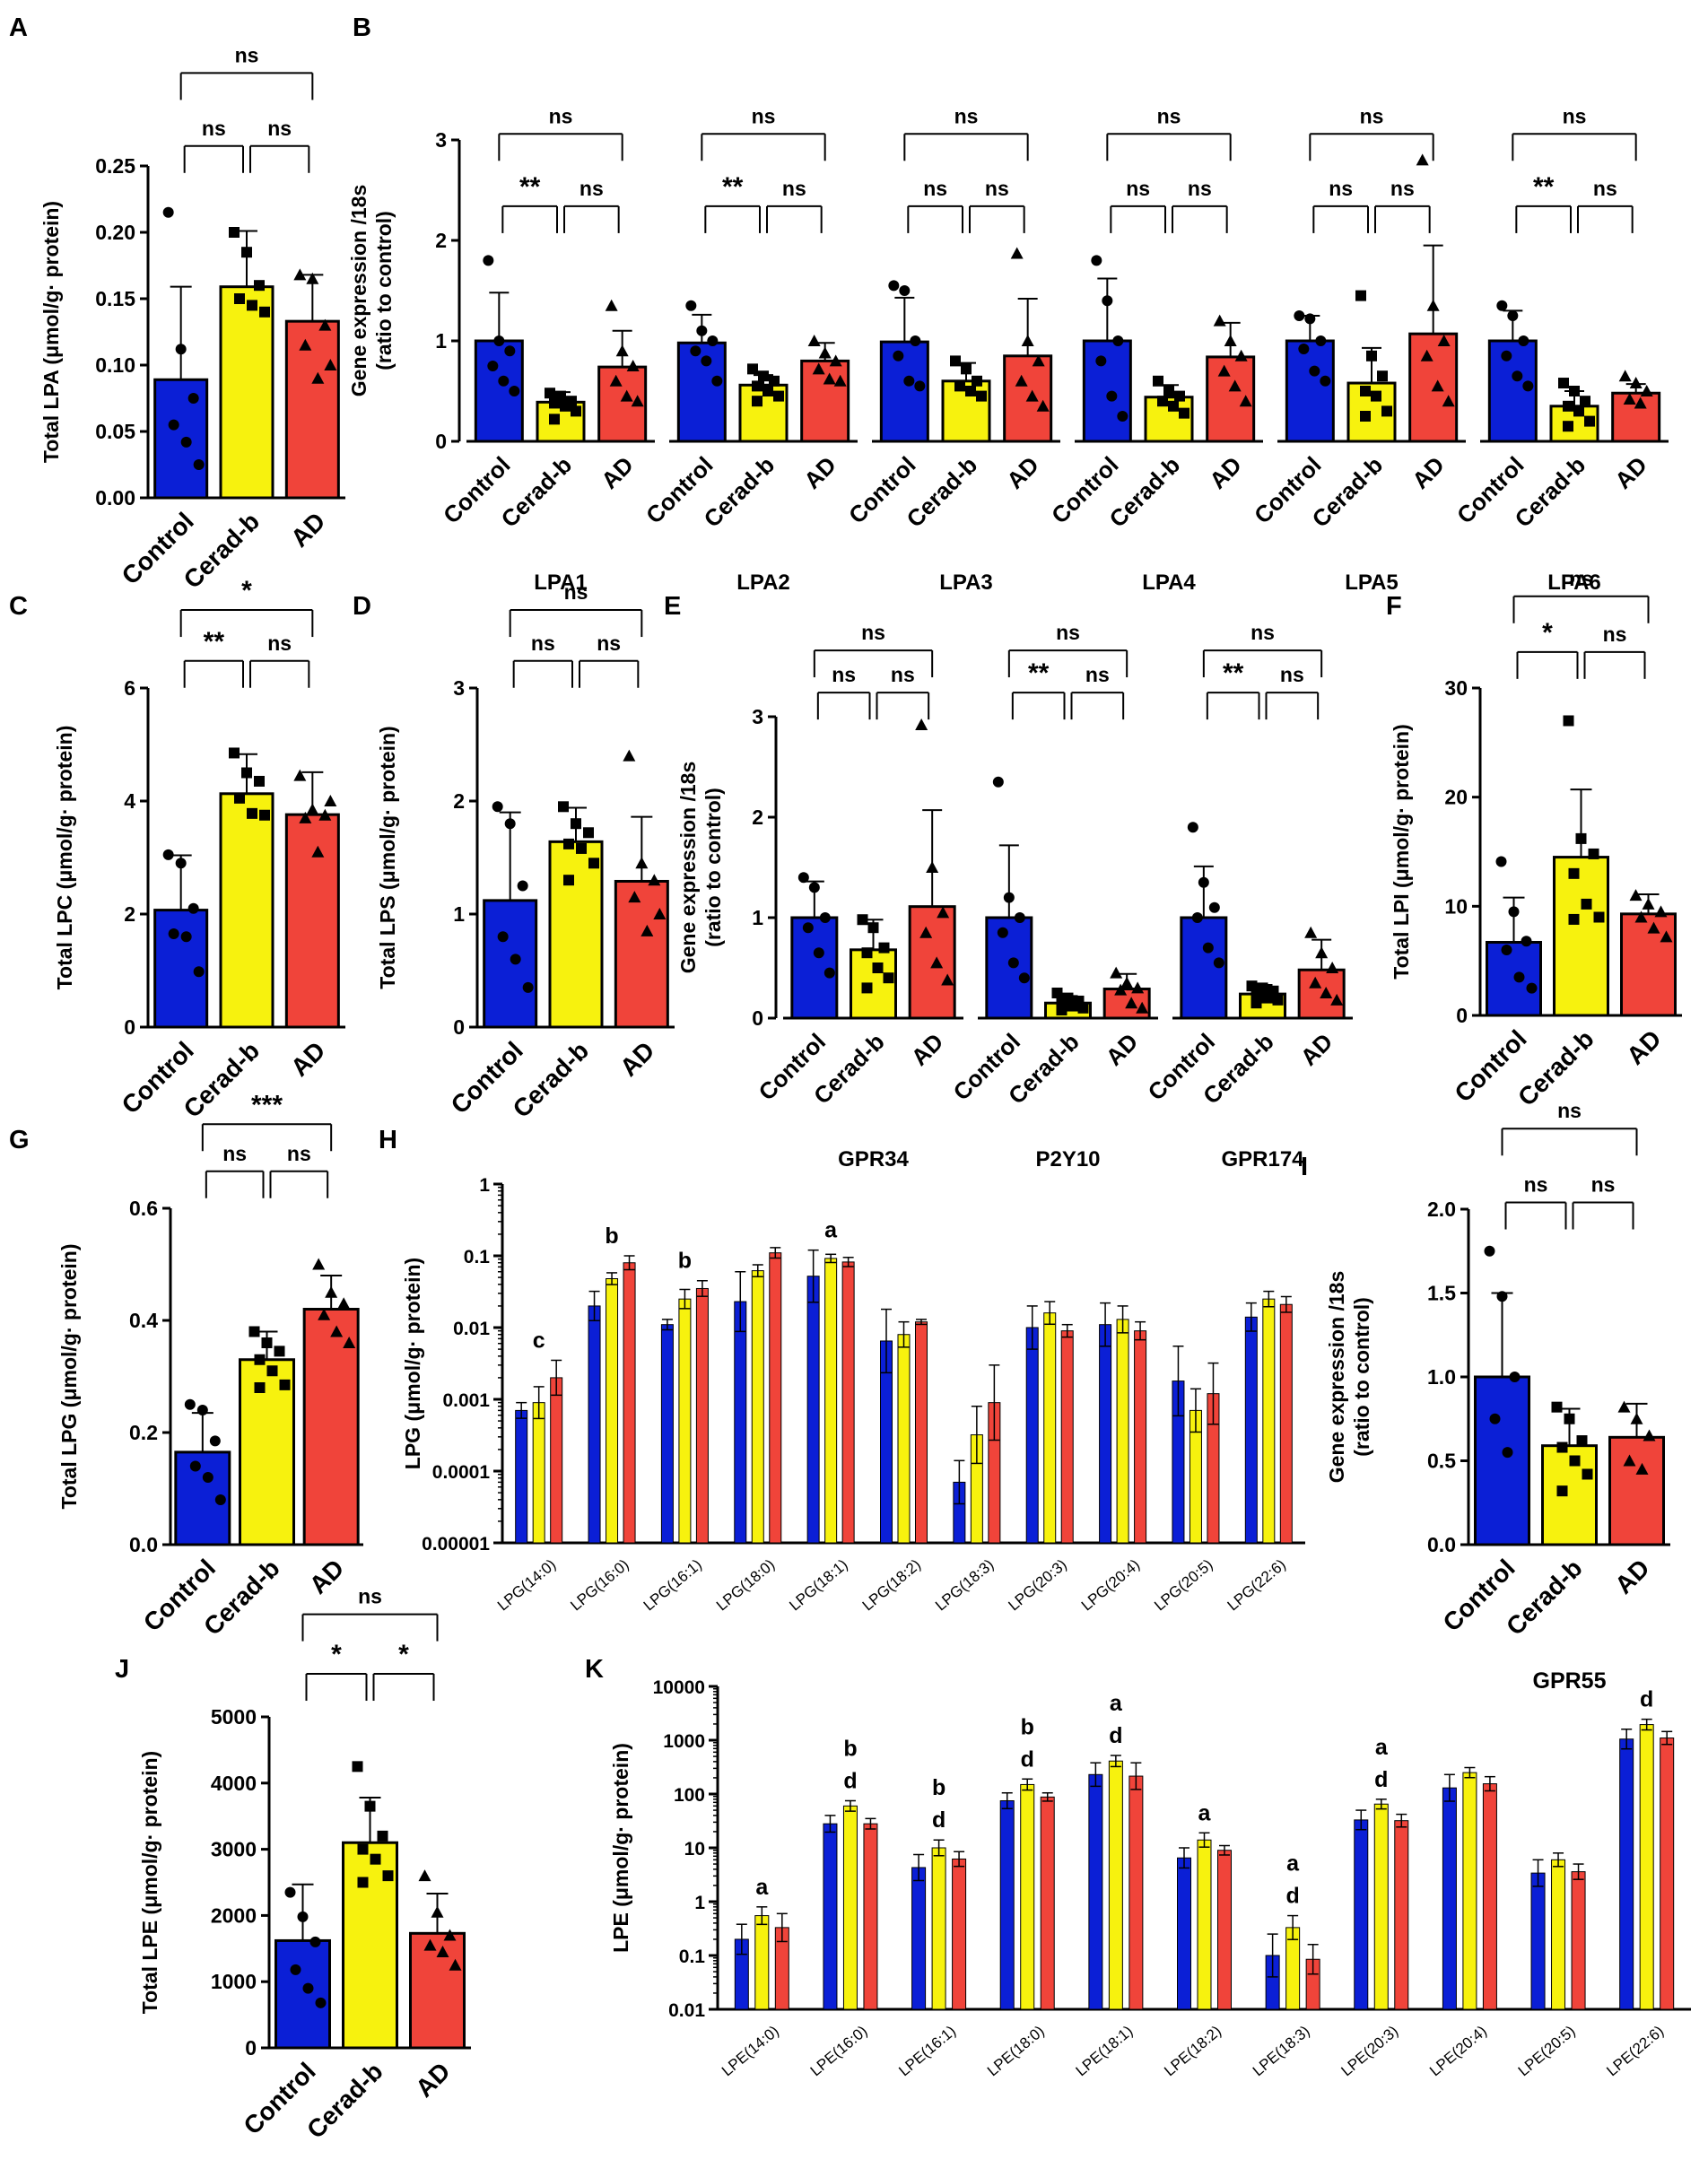 Image resolution: width=1708 pixels, height=2160 pixels. I want to click on y-tick-label: 3, so click(757, 717).